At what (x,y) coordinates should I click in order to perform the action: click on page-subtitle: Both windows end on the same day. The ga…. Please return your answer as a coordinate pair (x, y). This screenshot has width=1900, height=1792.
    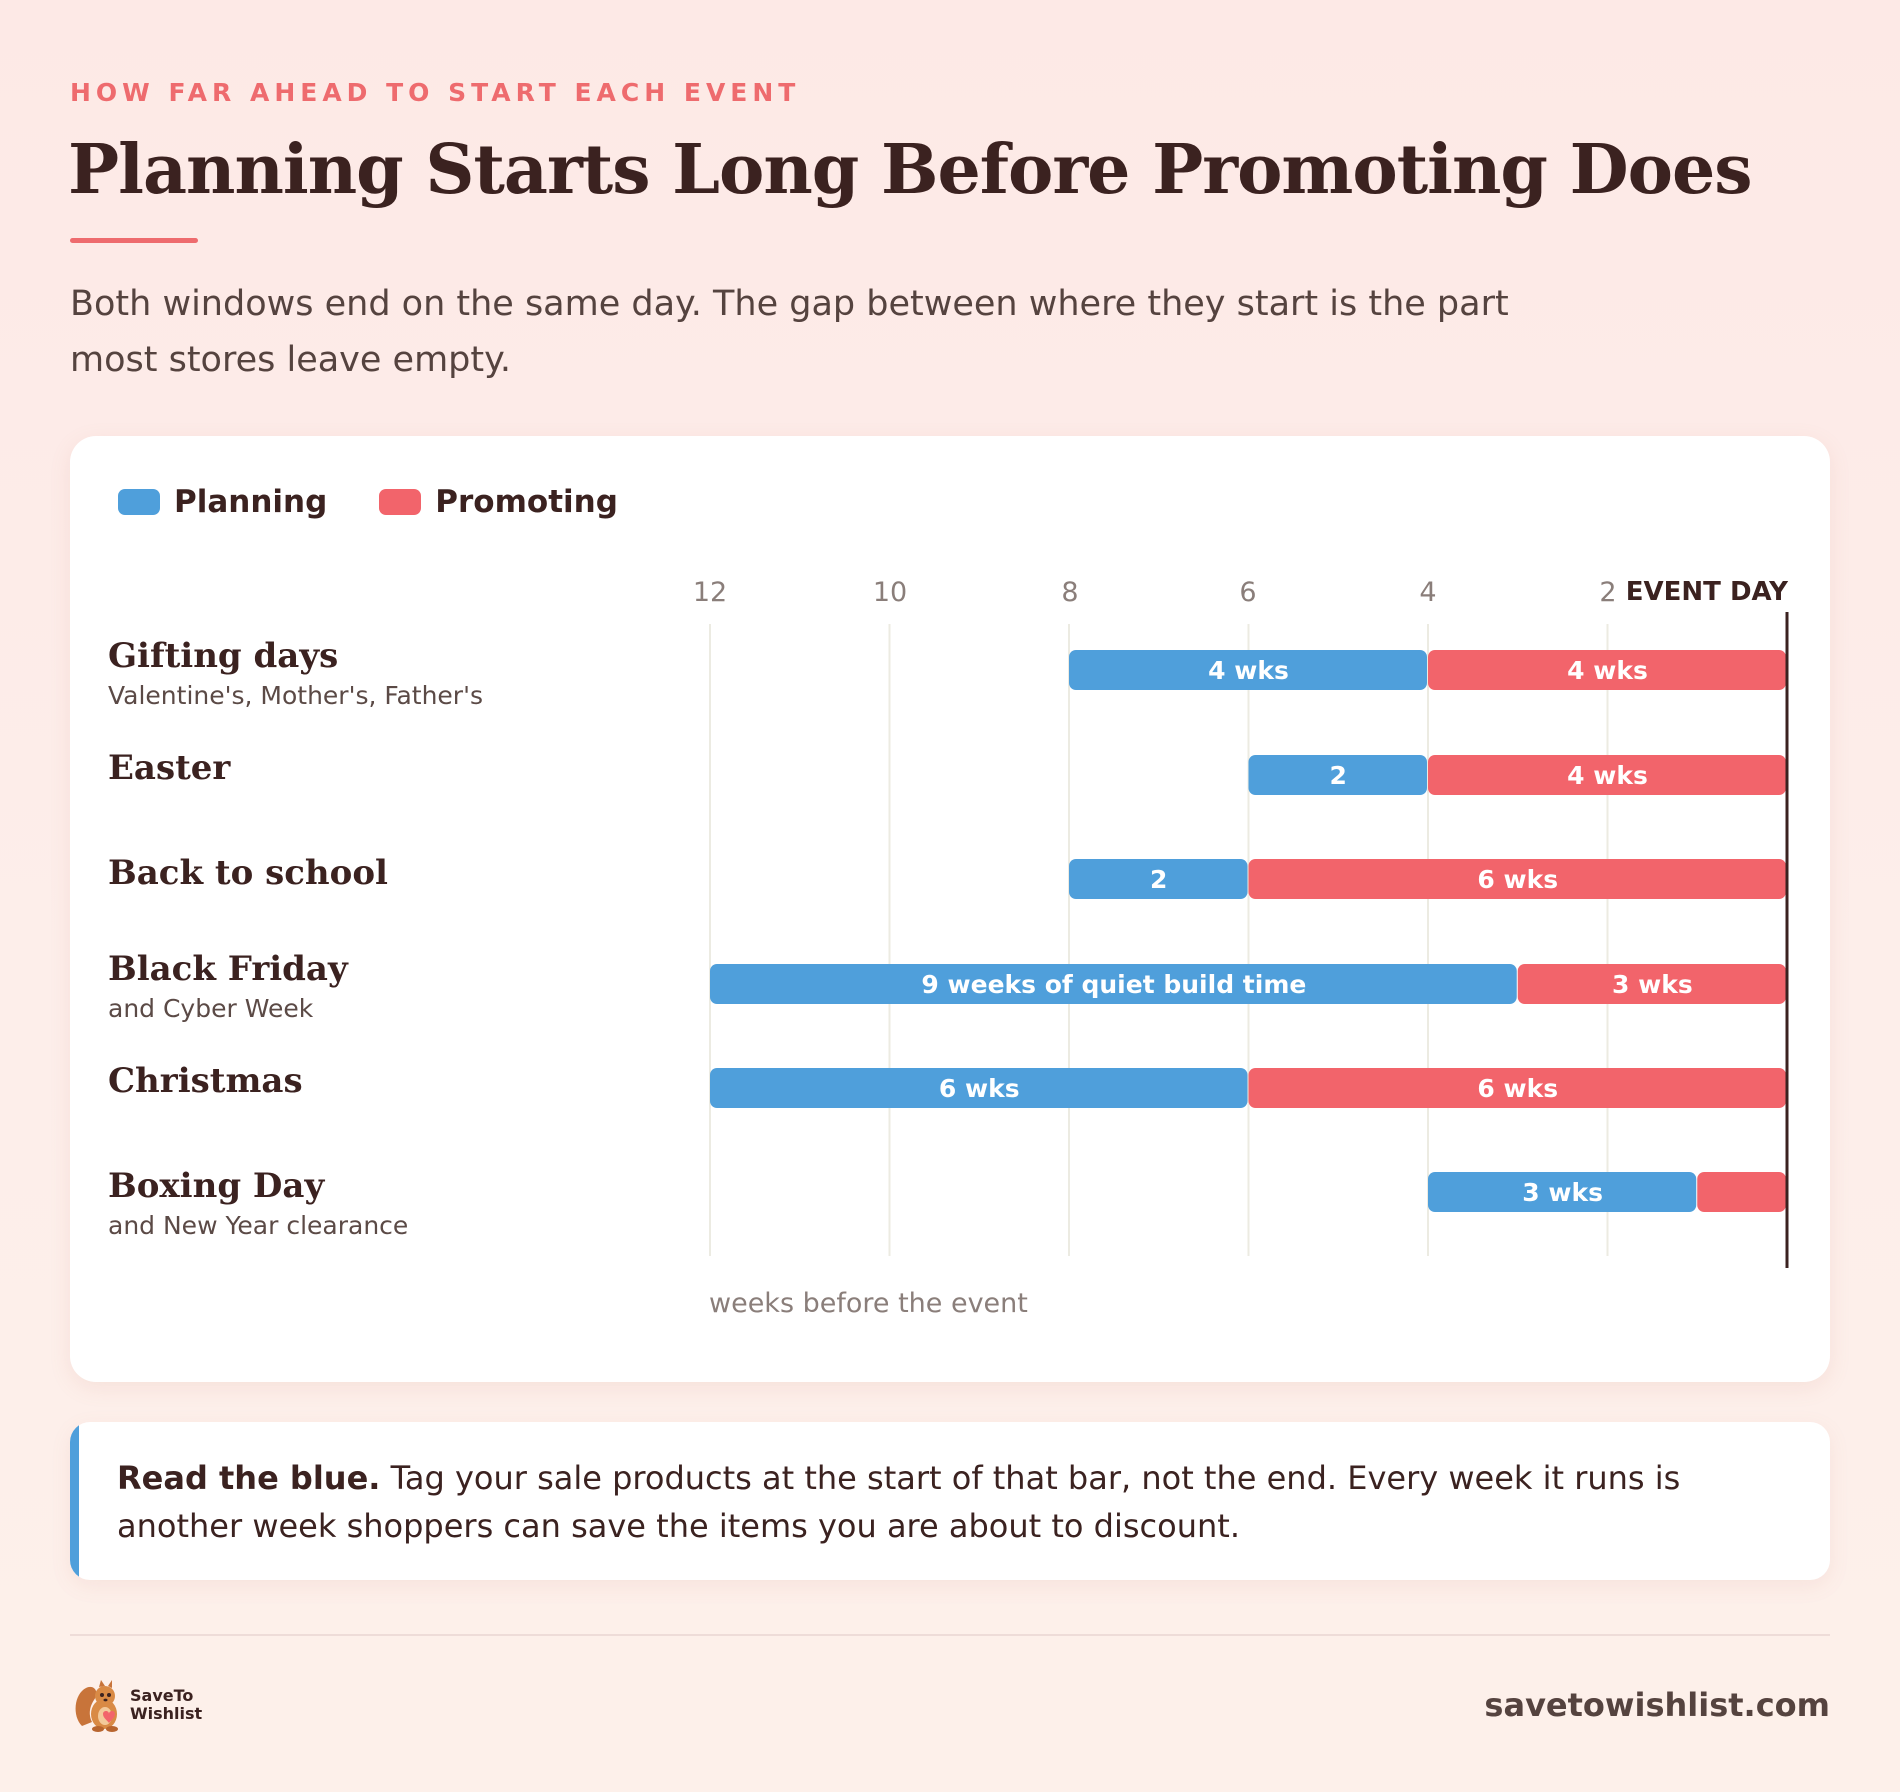
    Looking at the image, I should click on (789, 332).